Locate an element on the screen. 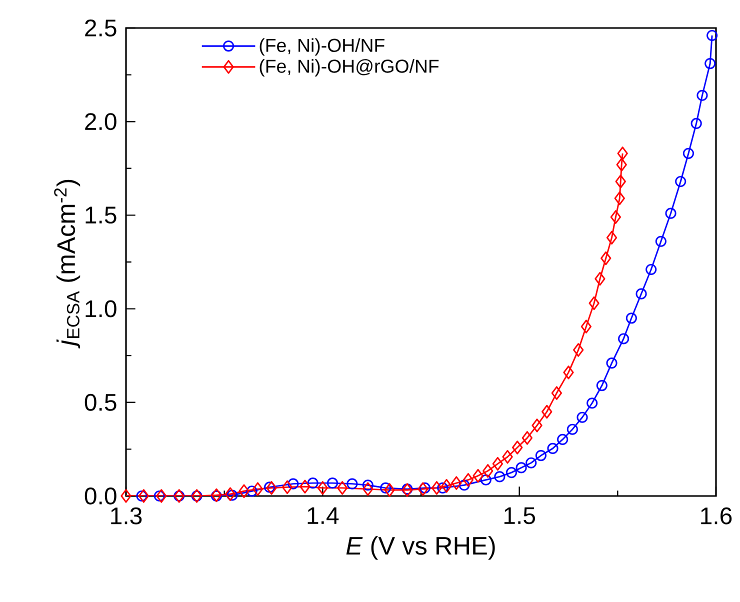 Image resolution: width=740 pixels, height=602 pixels. y-axis-title: j$_{ECSA}$ (mAcm$^{-2}$) is located at coordinates (67, 264).